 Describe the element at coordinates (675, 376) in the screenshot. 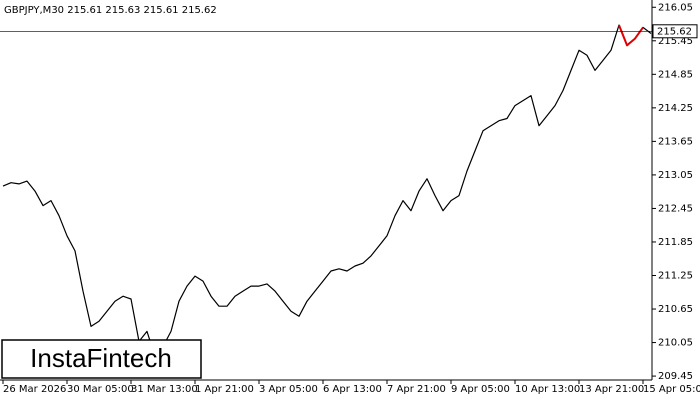

I see `y-tick-label: 209.45` at that location.